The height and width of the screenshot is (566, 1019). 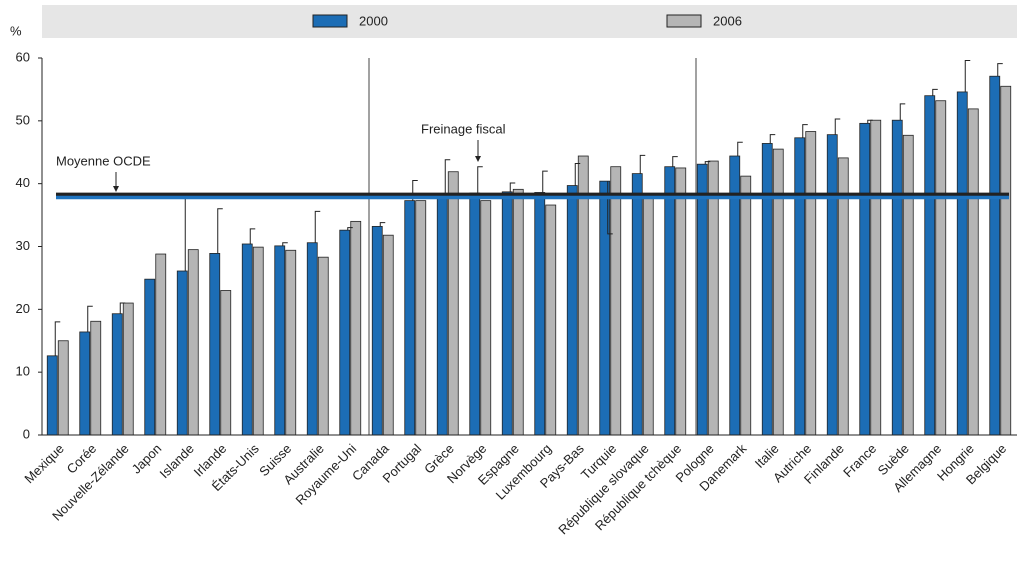 I want to click on legend-label: 2006, so click(x=727, y=20).